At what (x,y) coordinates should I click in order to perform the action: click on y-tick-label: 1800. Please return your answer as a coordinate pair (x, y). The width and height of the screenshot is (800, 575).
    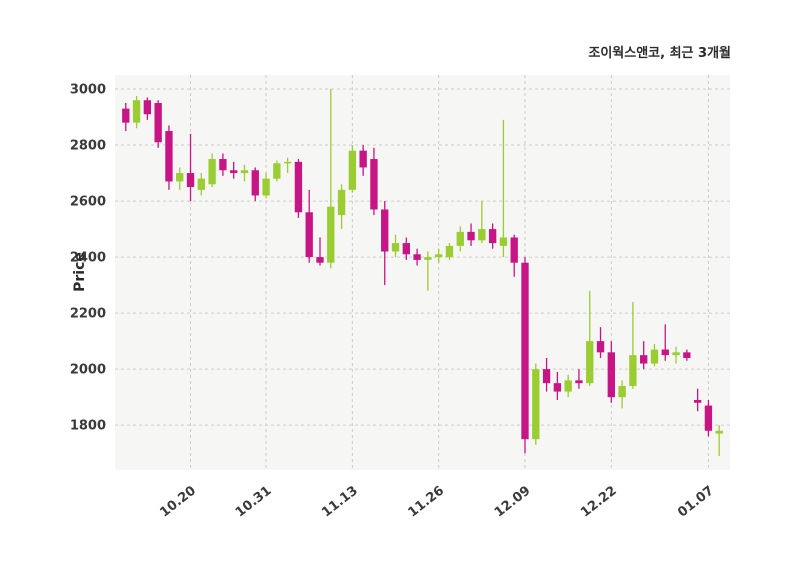
    Looking at the image, I should click on (88, 426).